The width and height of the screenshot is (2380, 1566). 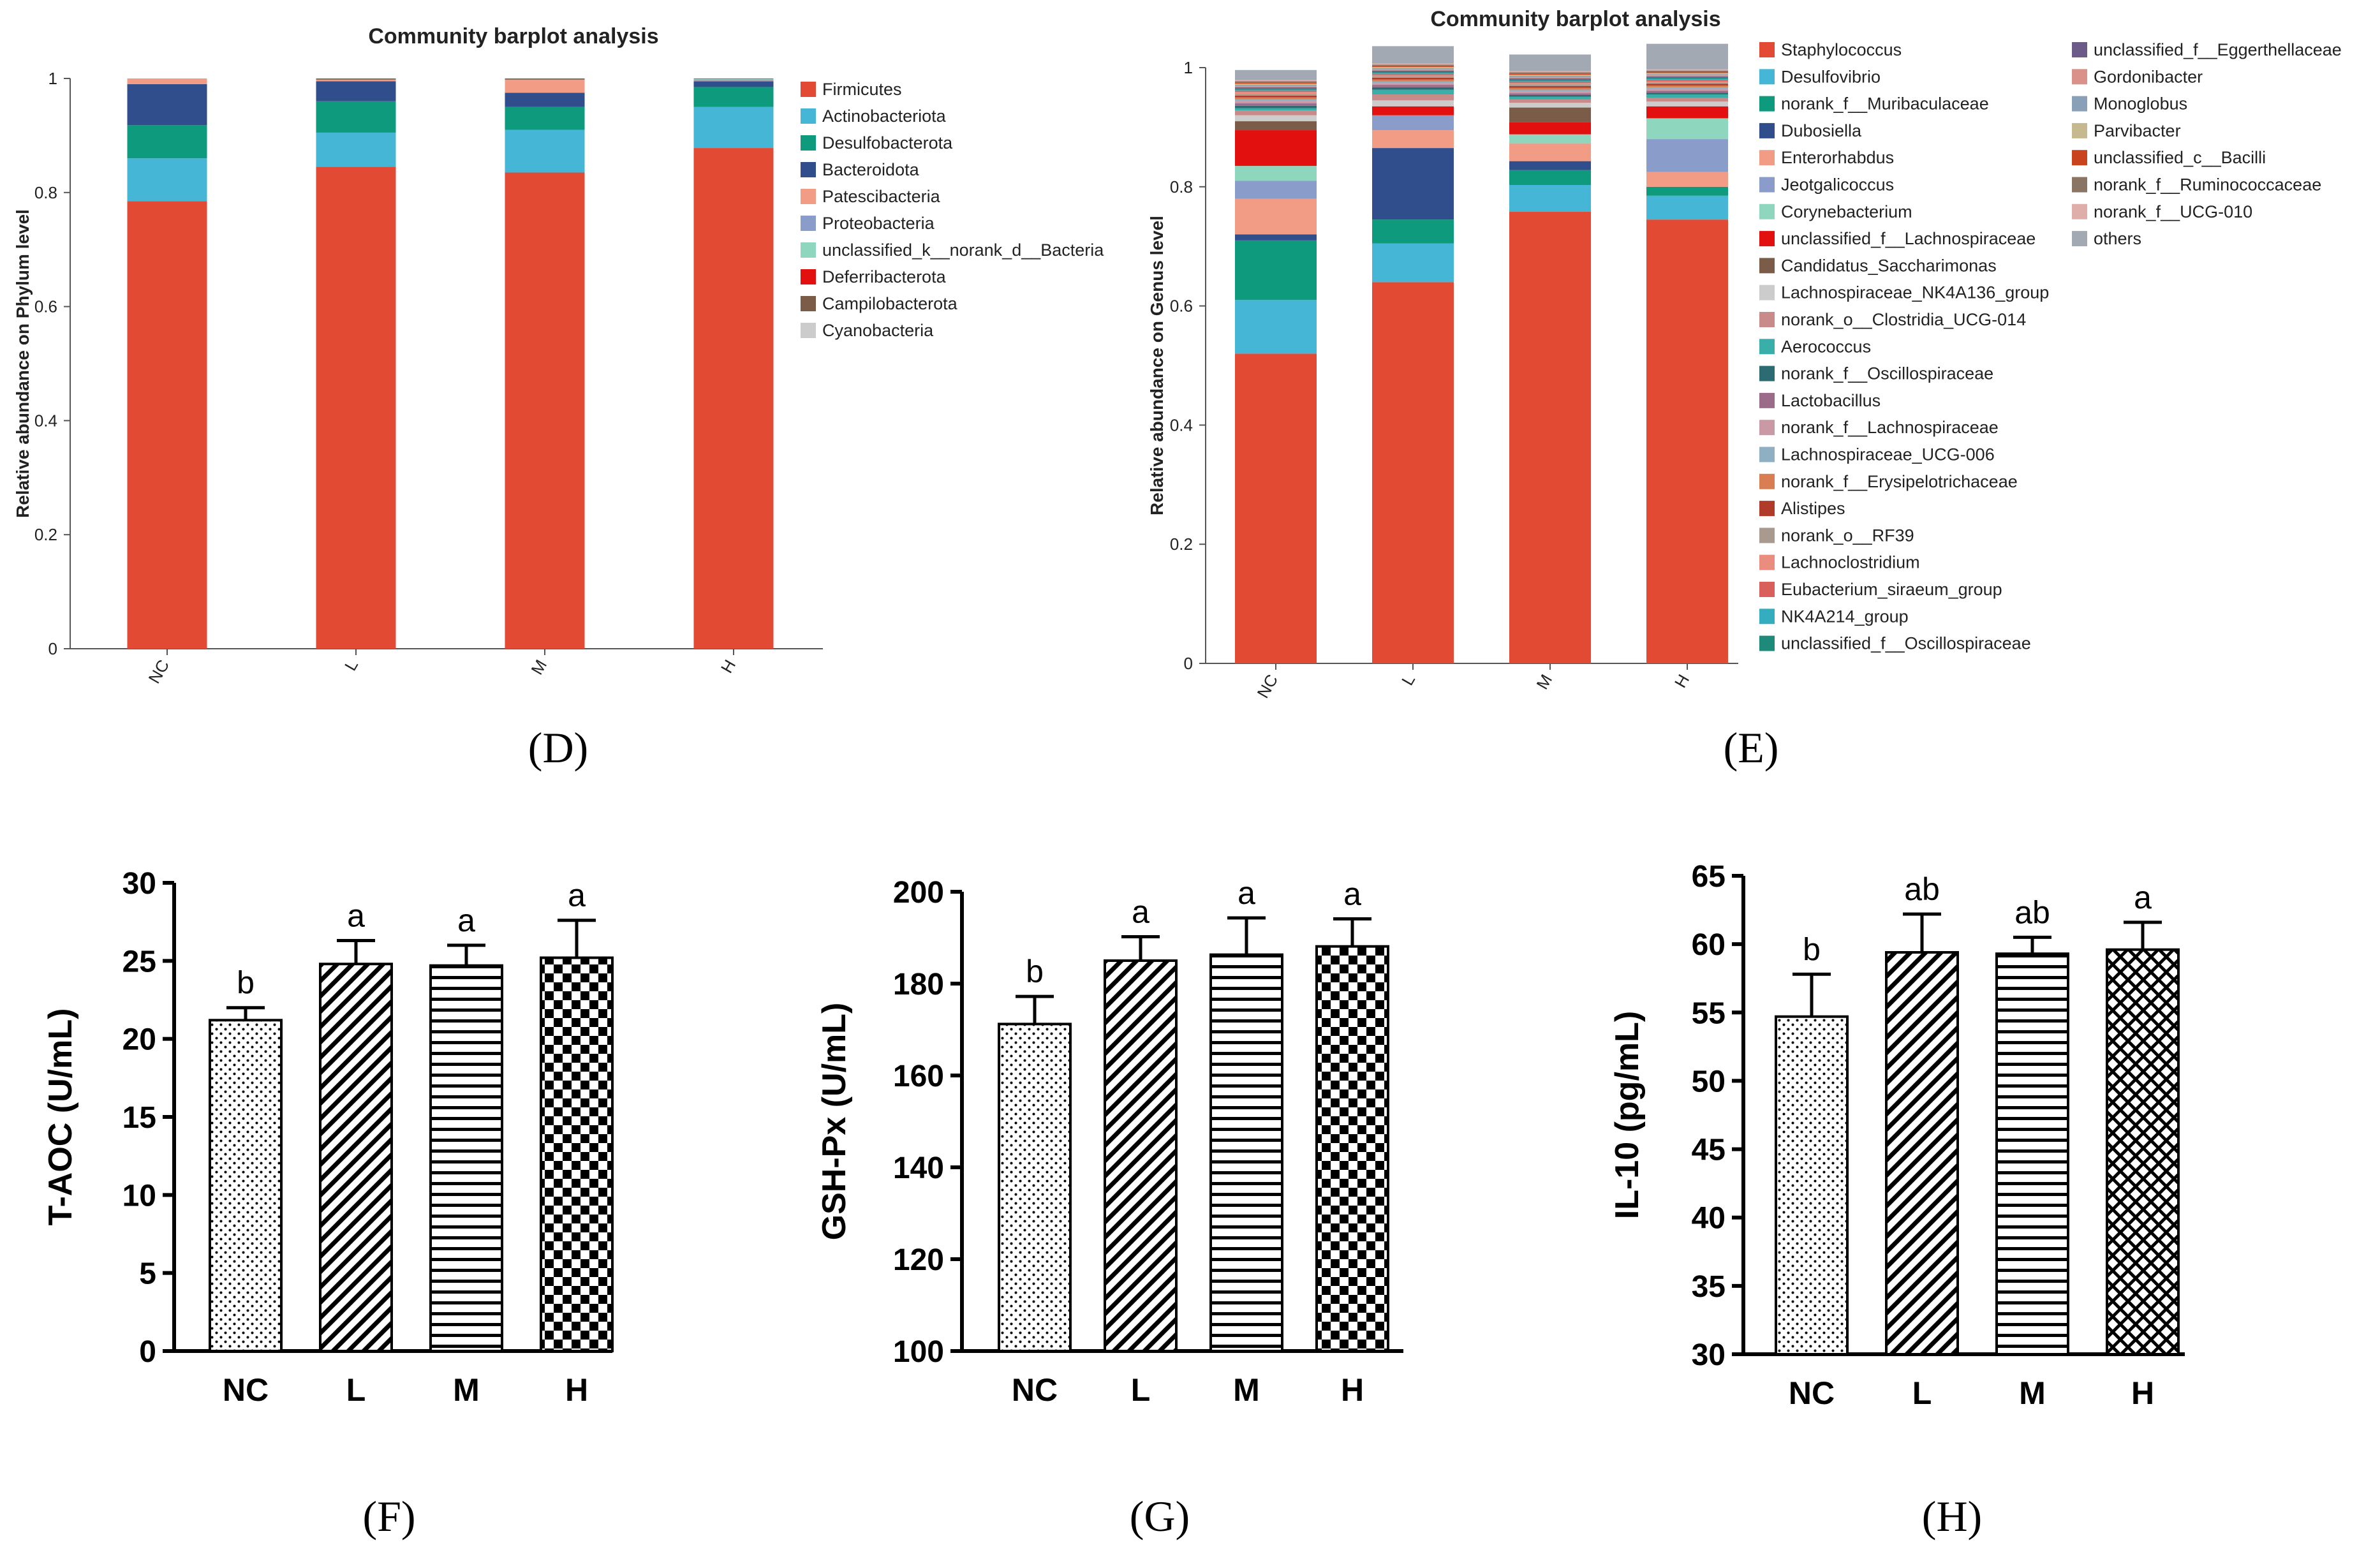 I want to click on legend-label: norank_f__Oscillospiraceae, so click(x=1887, y=374).